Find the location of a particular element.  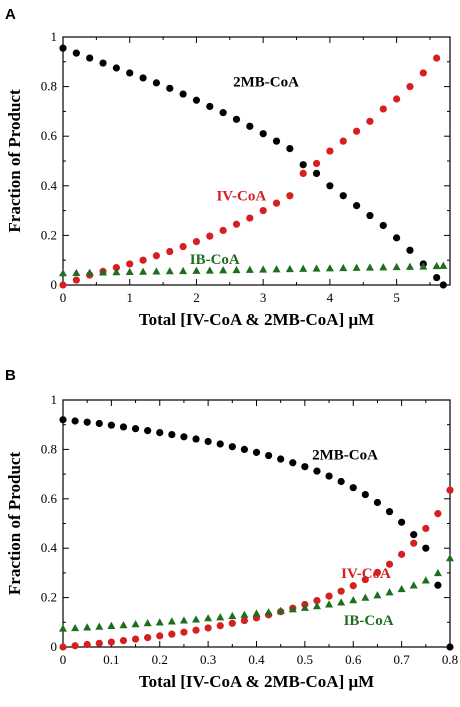

panel-b-y-tick-label: 0 is located at coordinates (54, 646).